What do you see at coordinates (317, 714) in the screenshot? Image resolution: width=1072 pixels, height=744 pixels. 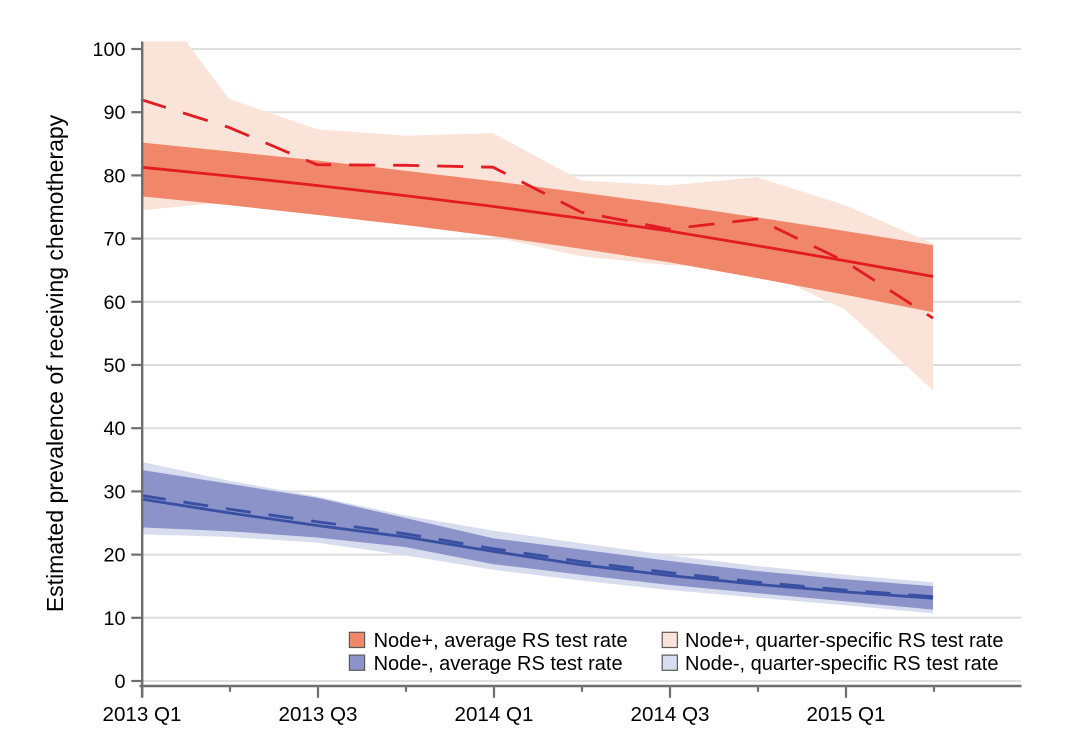 I see `svg-text: 2013 Q3` at bounding box center [317, 714].